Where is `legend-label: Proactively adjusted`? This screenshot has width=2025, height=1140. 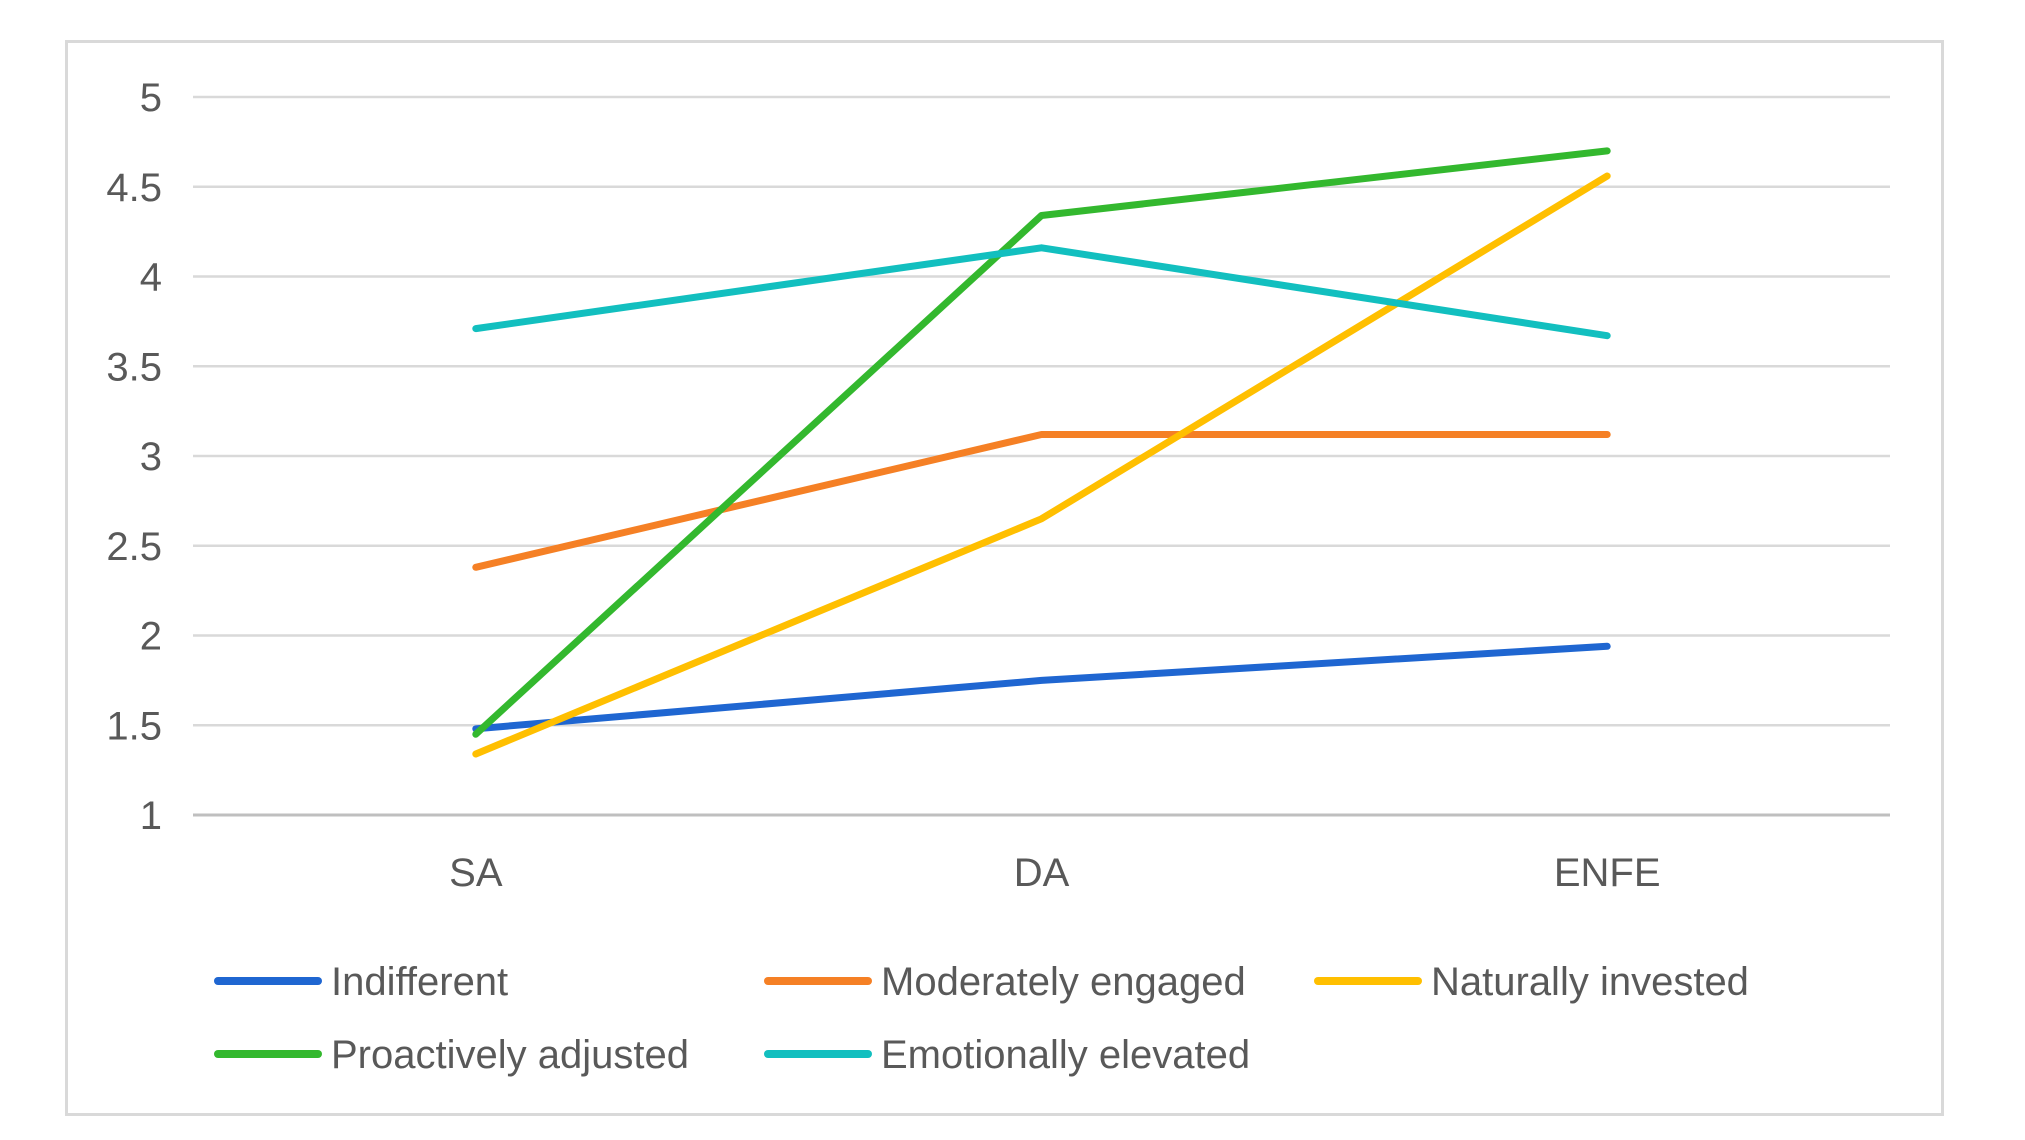
legend-label: Proactively adjusted is located at coordinates (510, 1055).